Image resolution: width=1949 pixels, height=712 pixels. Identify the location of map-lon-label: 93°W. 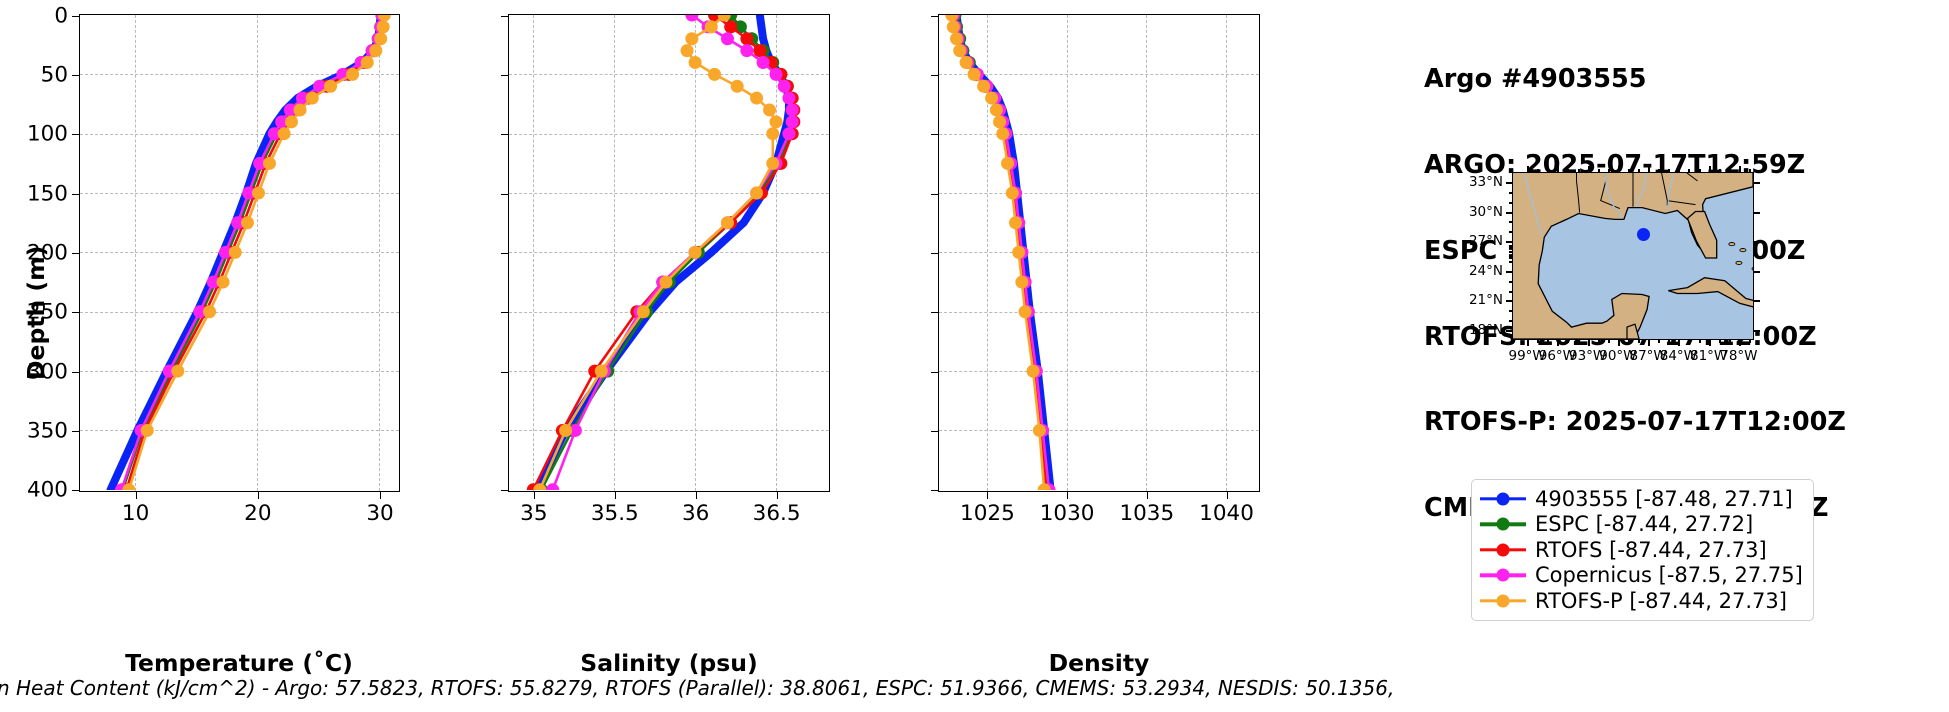
(1587, 356).